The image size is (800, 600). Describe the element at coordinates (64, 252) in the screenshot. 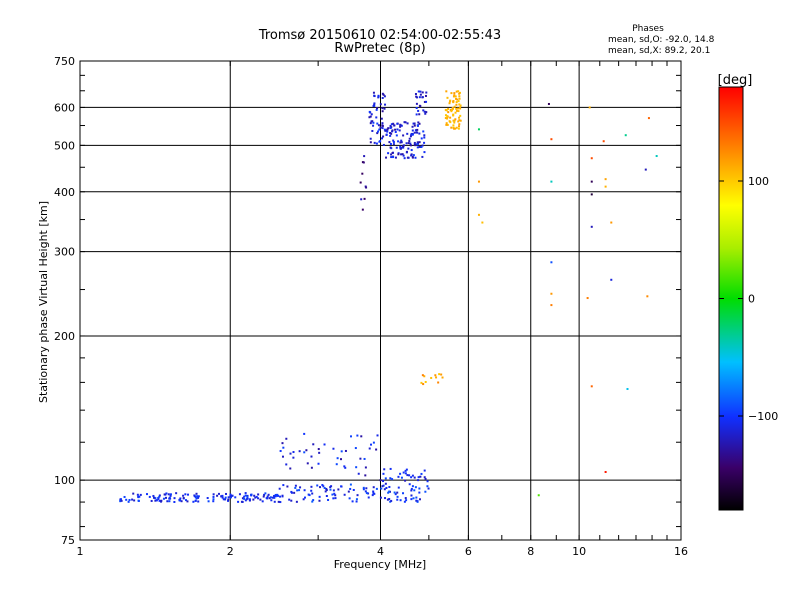

I see `y-tick-label: 300` at that location.